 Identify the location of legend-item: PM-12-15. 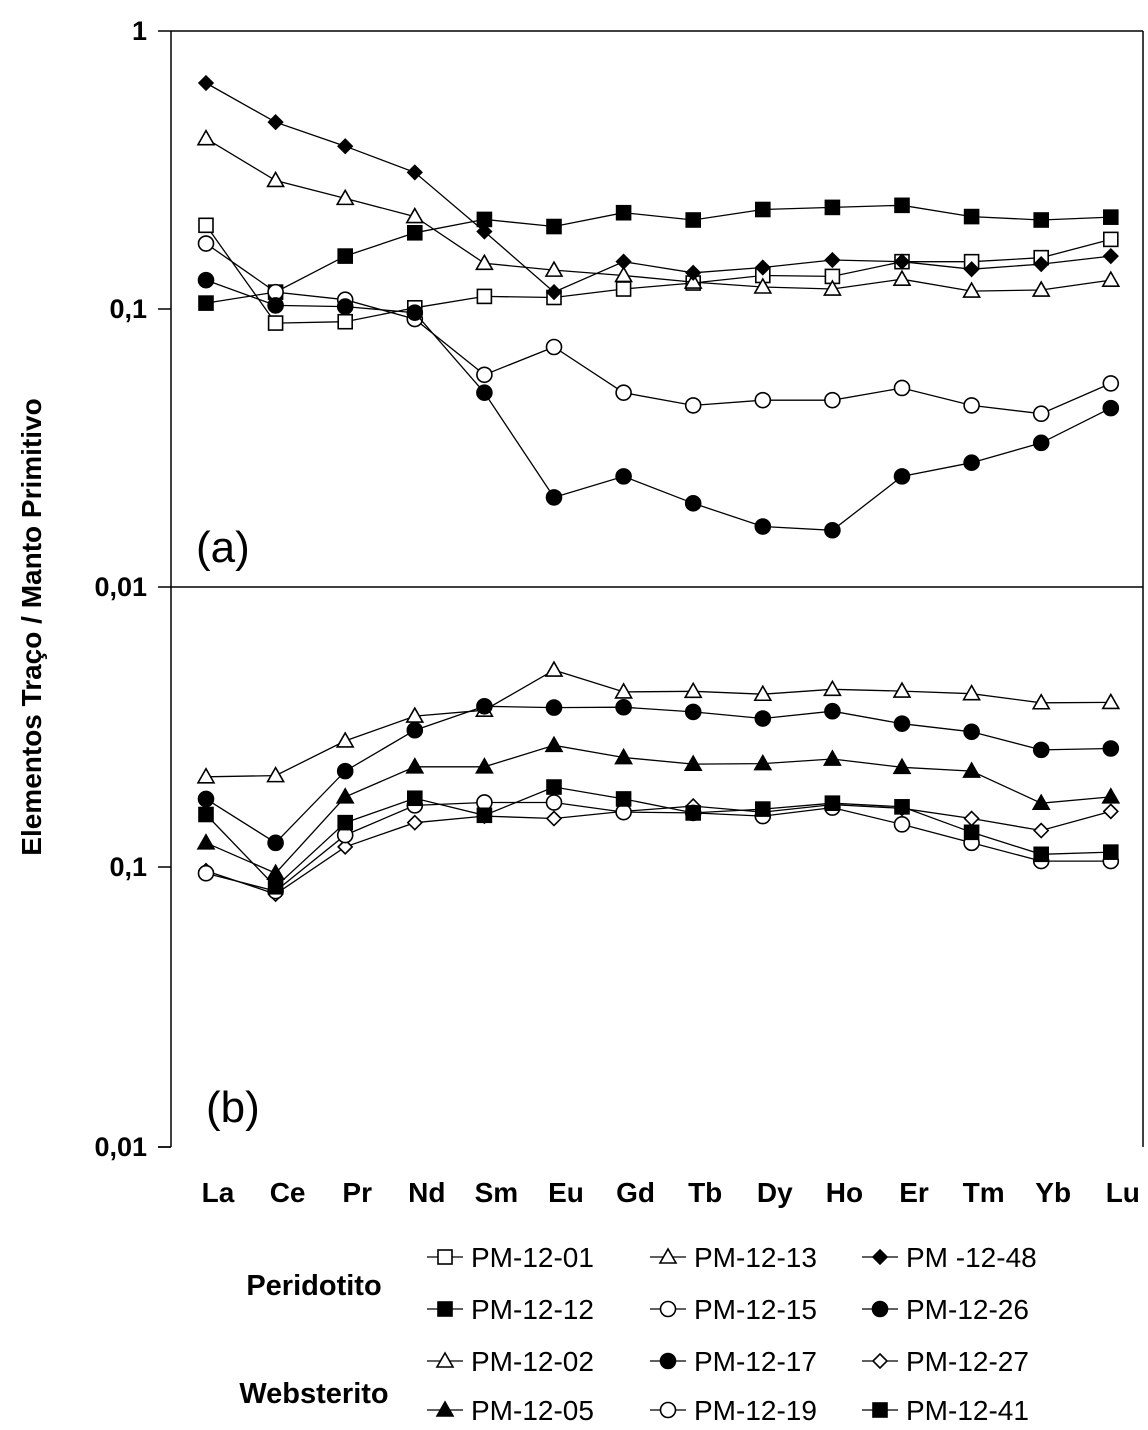
(733, 1309).